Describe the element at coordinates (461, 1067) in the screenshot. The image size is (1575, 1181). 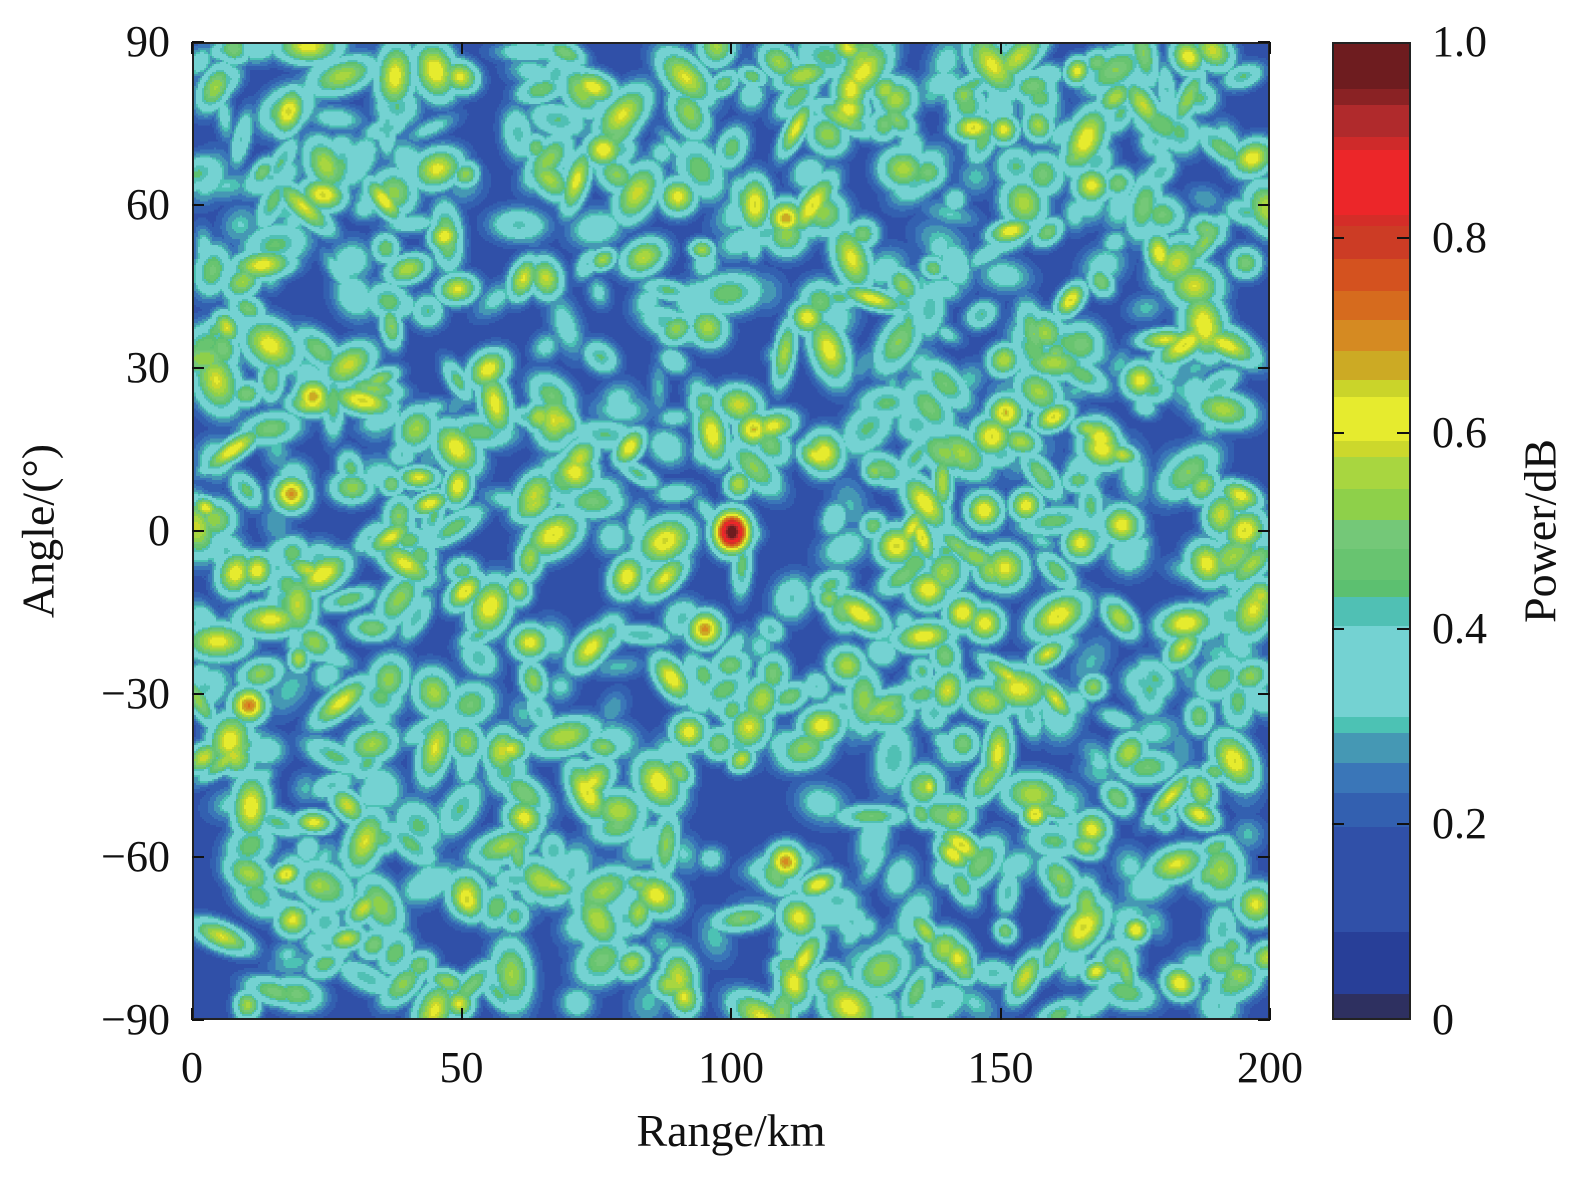
I see `x-tick-label: 50` at that location.